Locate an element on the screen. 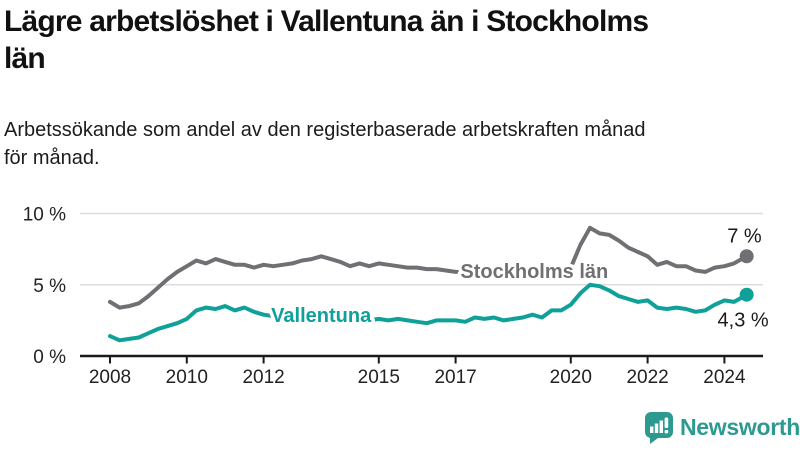 The width and height of the screenshot is (800, 450). y-tick-label: 5 % is located at coordinates (49, 286).